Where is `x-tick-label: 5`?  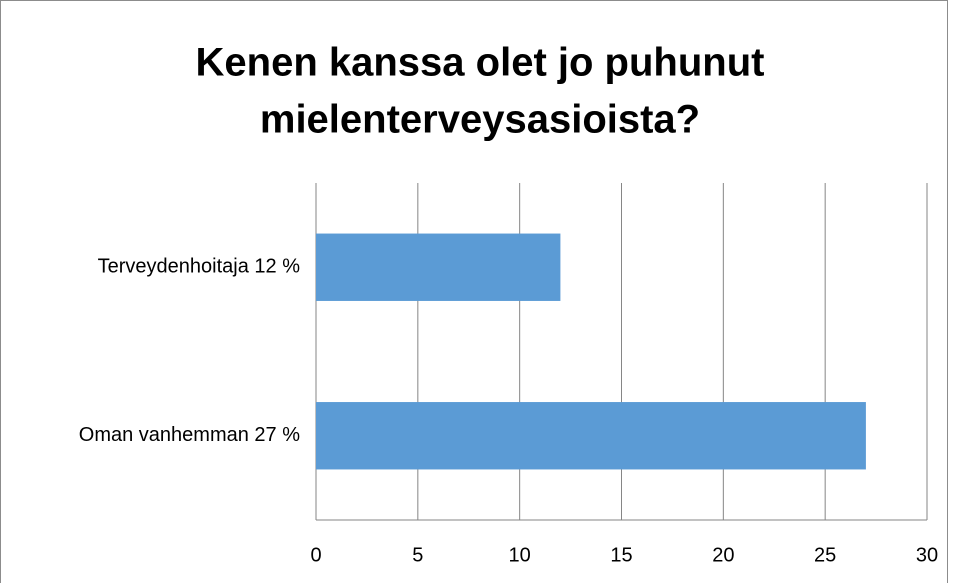
x-tick-label: 5 is located at coordinates (417, 555).